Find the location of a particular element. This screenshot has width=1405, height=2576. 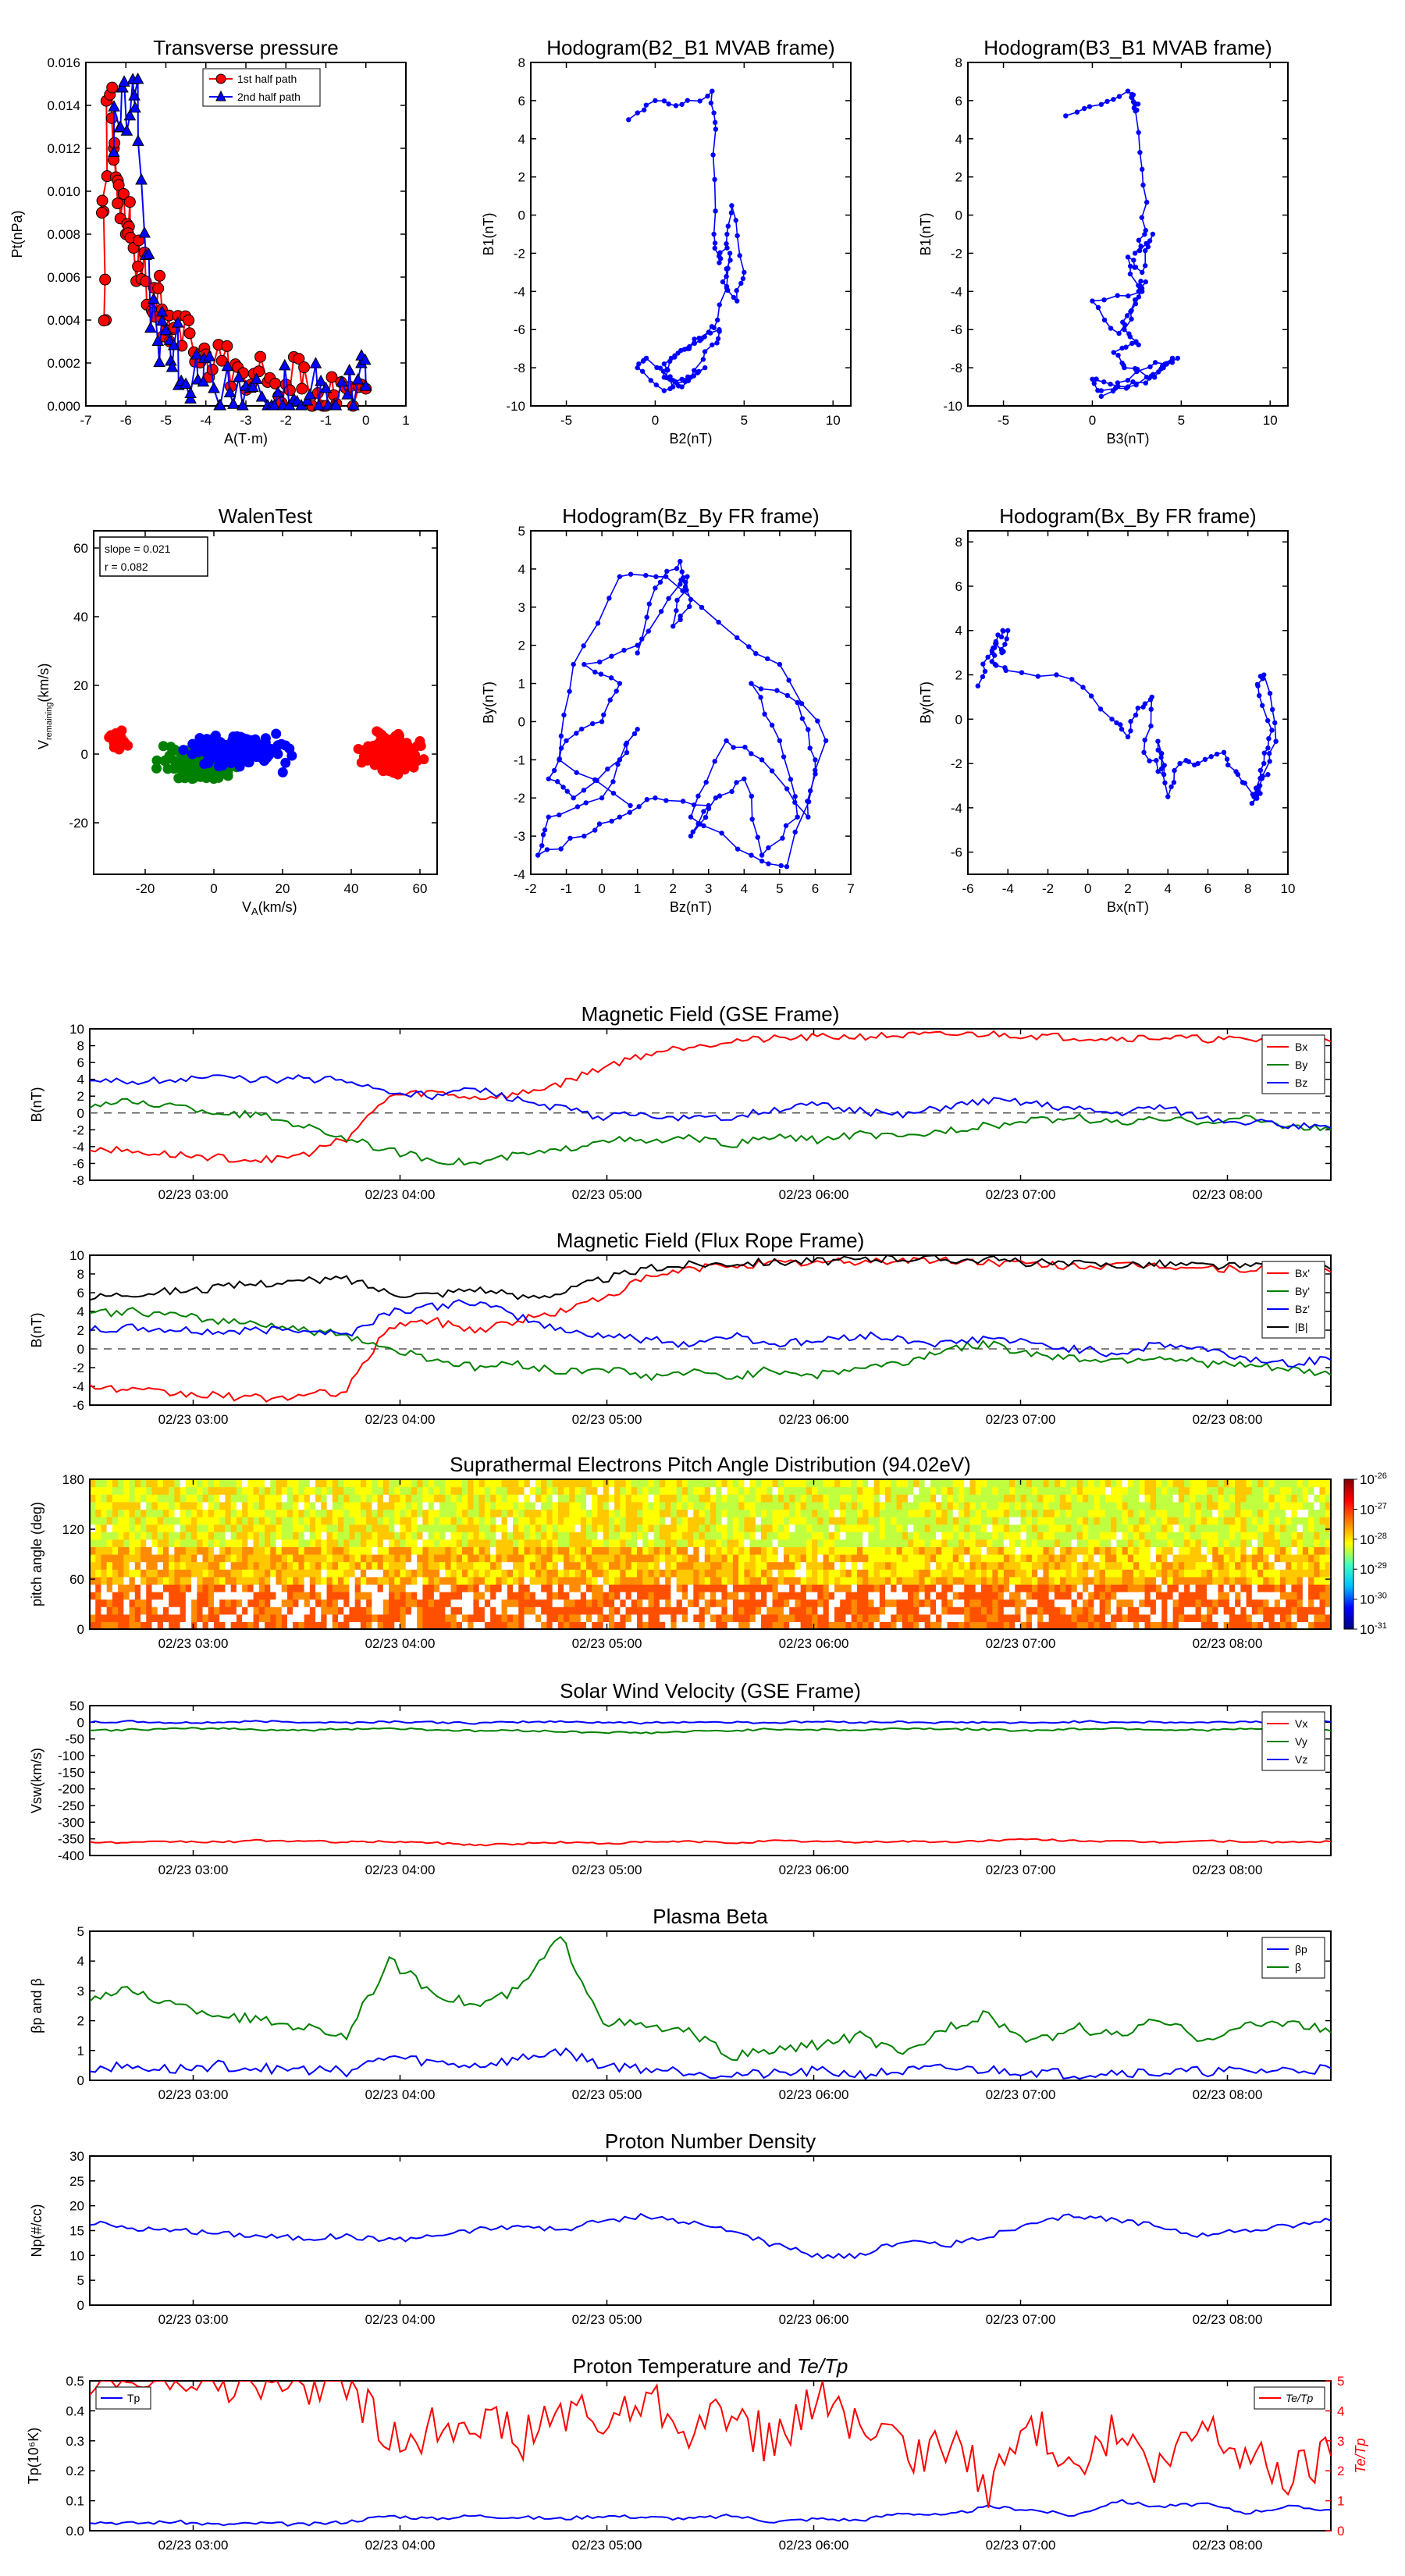

h1-ytick-label: 6 is located at coordinates (521, 101).